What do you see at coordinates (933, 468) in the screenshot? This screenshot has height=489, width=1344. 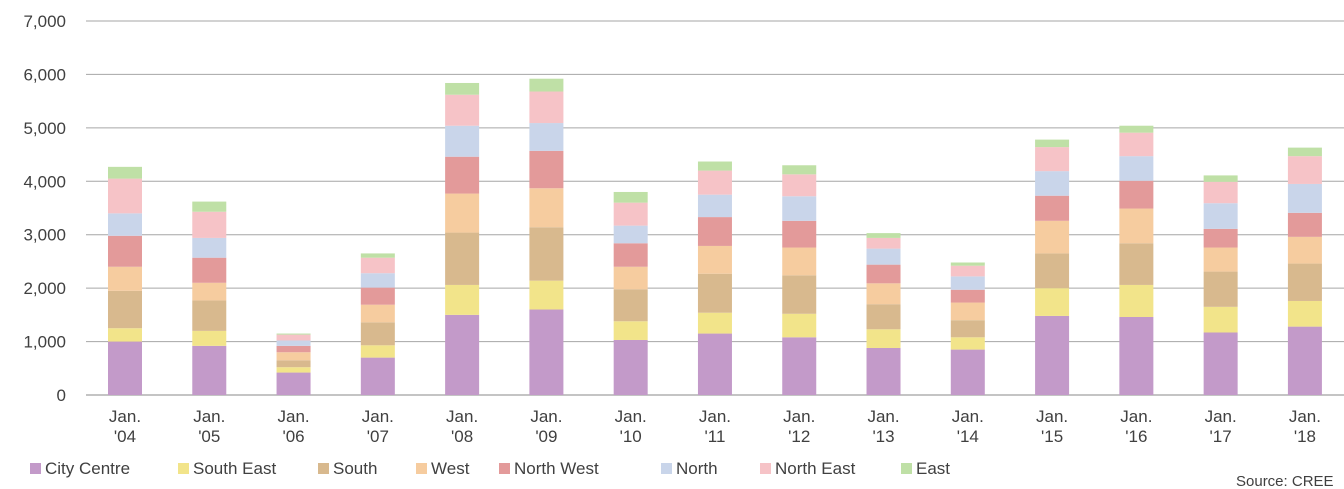 I see `legend-label: East` at bounding box center [933, 468].